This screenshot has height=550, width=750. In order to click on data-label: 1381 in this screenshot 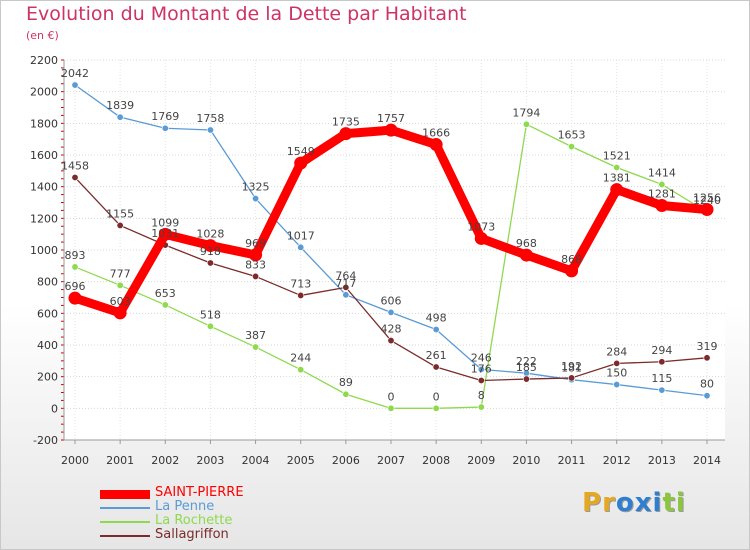, I will do `click(617, 178)`.